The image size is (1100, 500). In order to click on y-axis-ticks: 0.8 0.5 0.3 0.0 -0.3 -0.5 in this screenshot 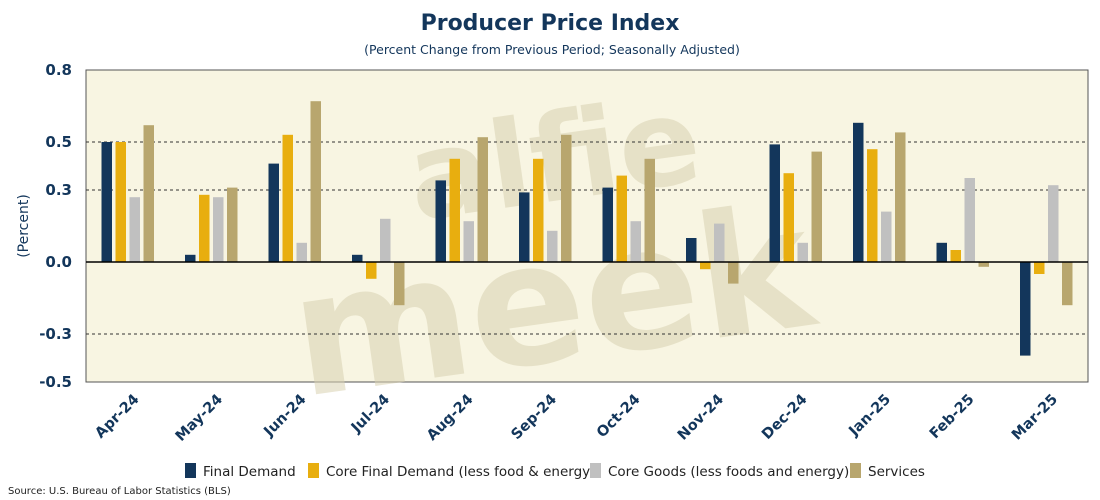, I will do `click(55, 226)`.